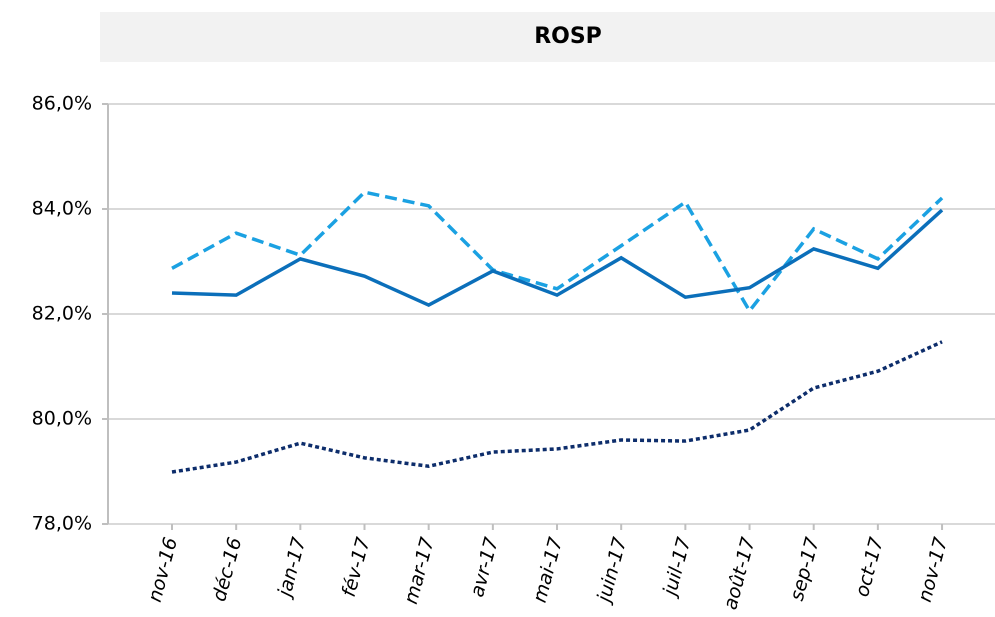 The width and height of the screenshot is (995, 617). Describe the element at coordinates (419, 570) in the screenshot. I see `x-tick-label: mar-17` at that location.